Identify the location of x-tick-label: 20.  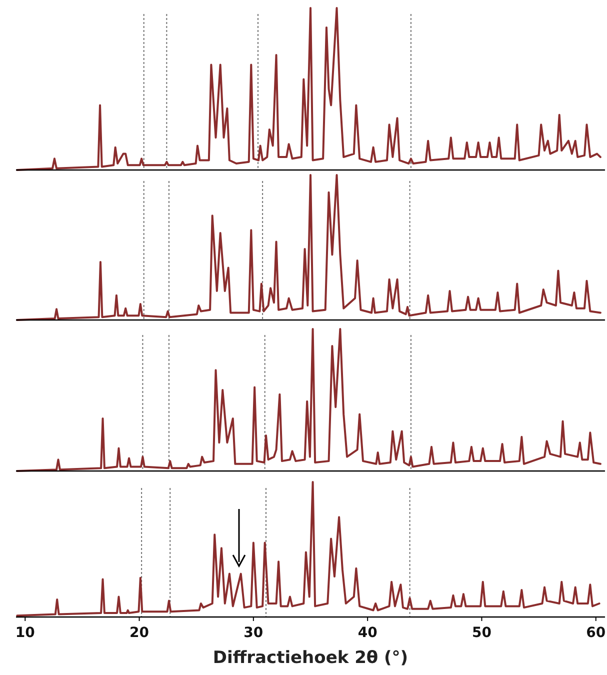
(140, 633).